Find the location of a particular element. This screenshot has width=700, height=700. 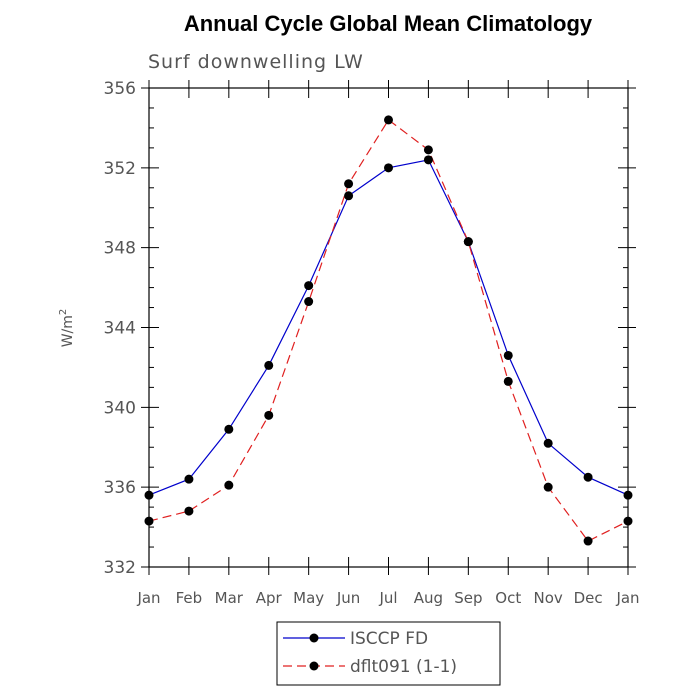

y-tick-label: 340 is located at coordinates (120, 408).